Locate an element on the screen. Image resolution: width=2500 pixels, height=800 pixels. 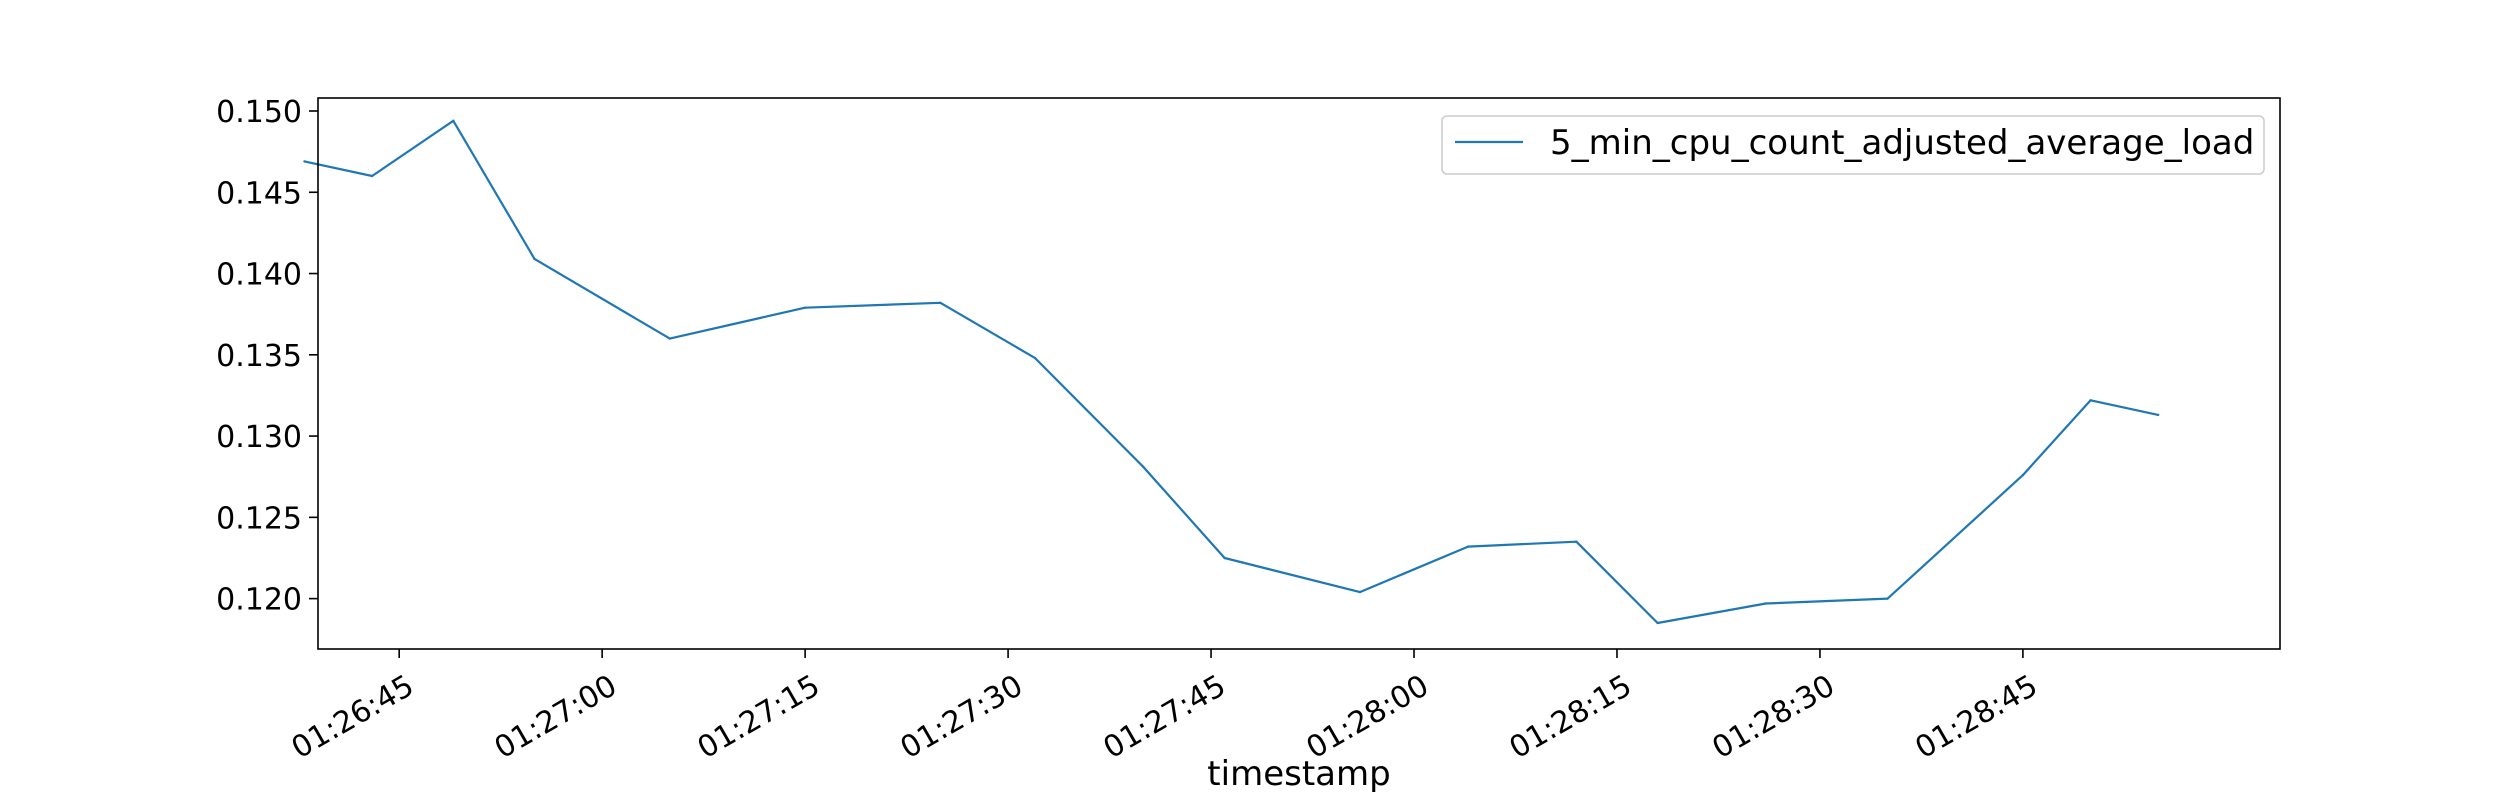
y-tick-label: 0.140 is located at coordinates (259, 275).